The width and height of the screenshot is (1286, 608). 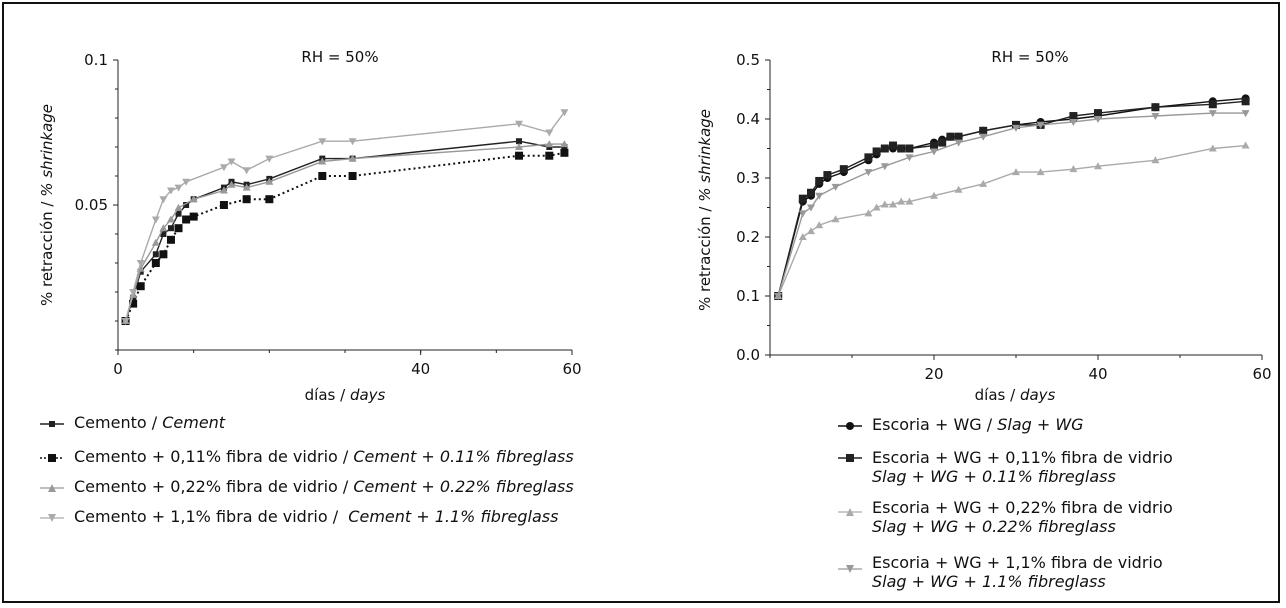 I want to click on x-tick-label: 0, so click(x=118, y=369).